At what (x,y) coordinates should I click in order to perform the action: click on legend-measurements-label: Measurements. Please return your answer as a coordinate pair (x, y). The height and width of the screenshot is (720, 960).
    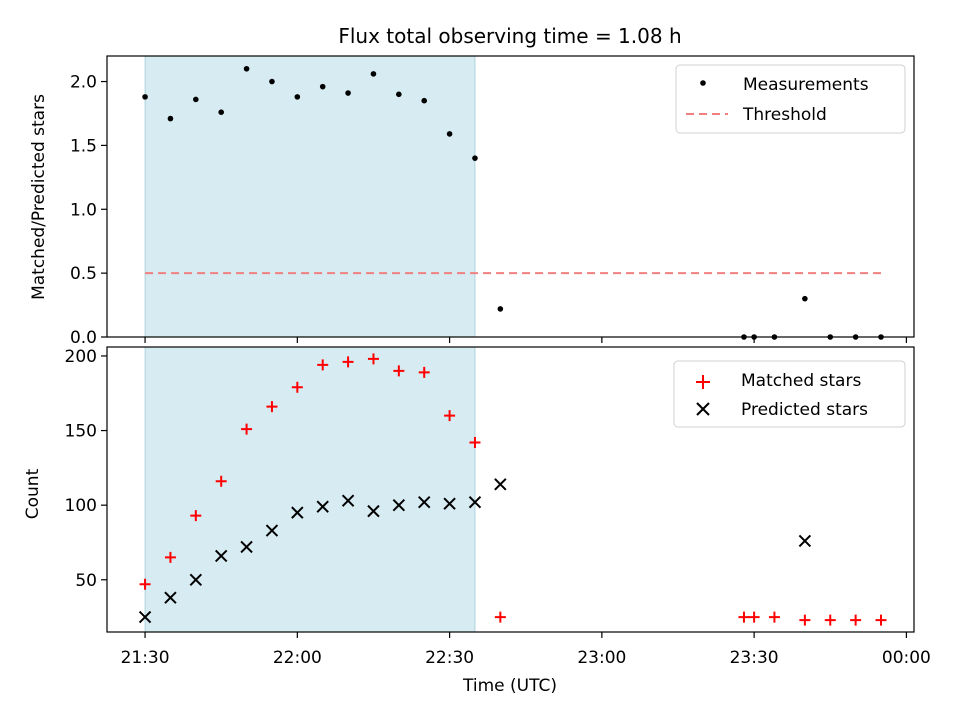
    Looking at the image, I should click on (806, 85).